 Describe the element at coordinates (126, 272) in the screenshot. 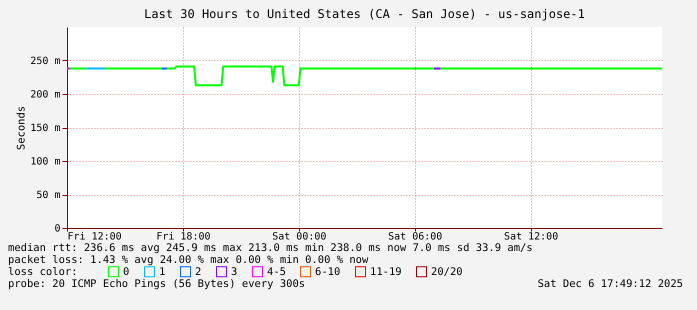

I see `legend-label: 0` at that location.